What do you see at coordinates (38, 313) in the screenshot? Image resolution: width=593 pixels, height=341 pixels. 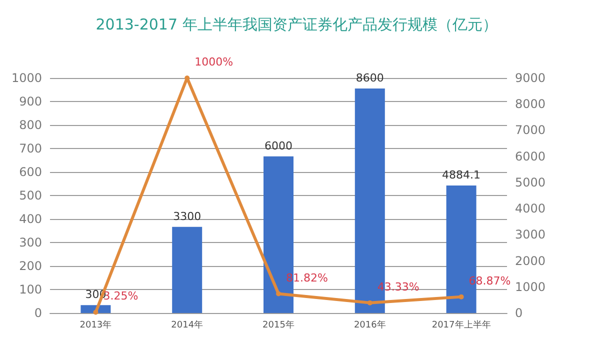 I see `y-tick-label: 0` at bounding box center [38, 313].